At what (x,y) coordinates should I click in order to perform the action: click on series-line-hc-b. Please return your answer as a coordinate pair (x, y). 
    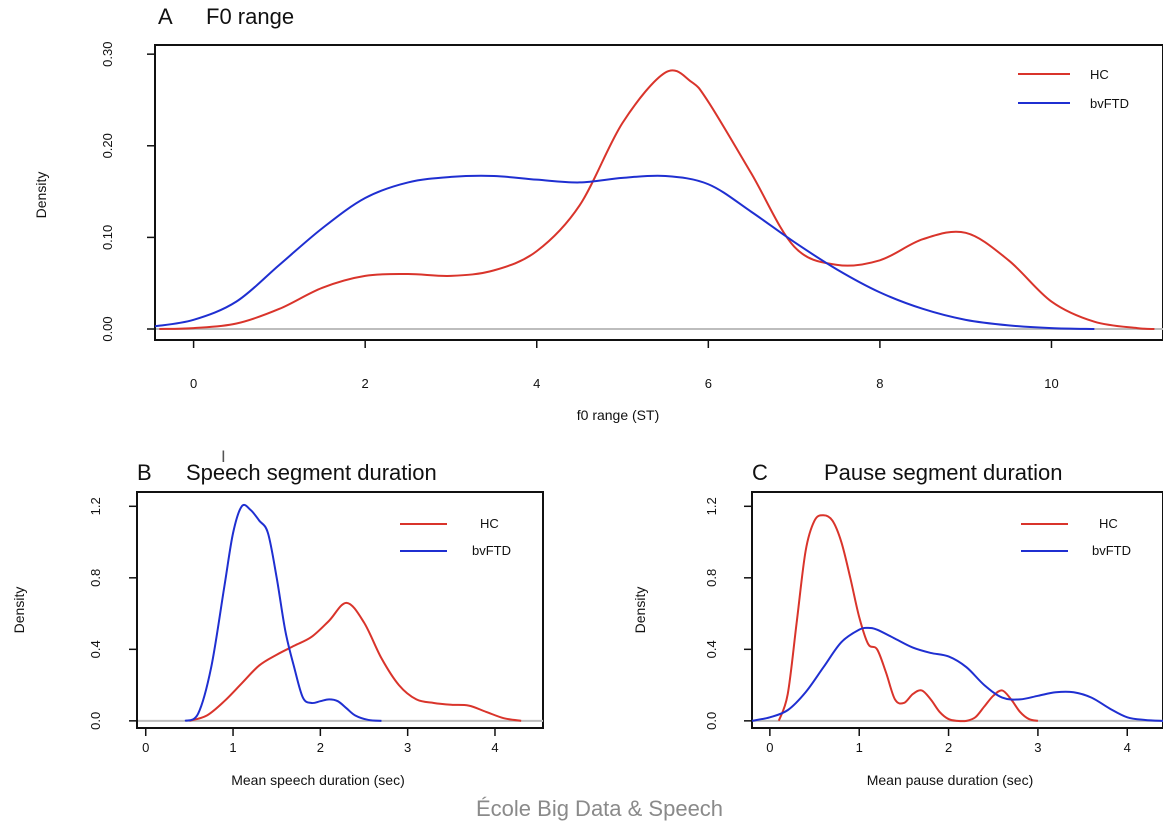
    Looking at the image, I should click on (355, 661).